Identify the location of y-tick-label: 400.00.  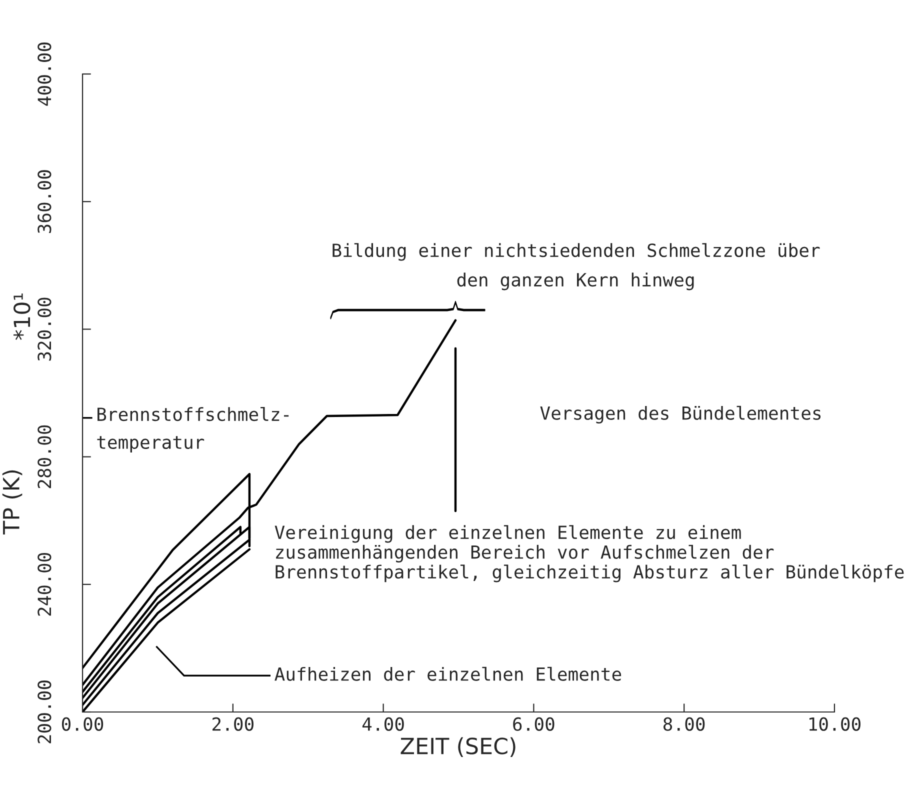
(45, 74).